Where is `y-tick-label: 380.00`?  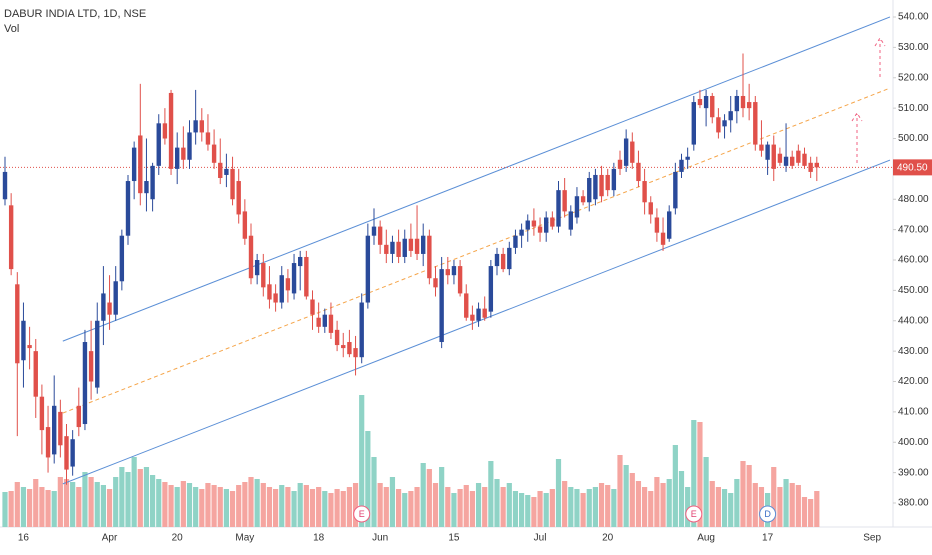 y-tick-label: 380.00 is located at coordinates (913, 503).